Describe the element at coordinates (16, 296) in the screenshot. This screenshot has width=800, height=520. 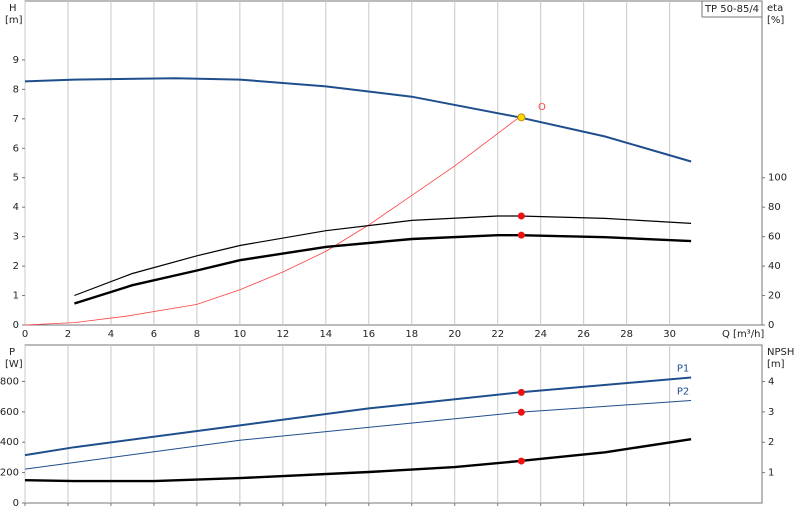
I see `y-tick-label: 1` at that location.